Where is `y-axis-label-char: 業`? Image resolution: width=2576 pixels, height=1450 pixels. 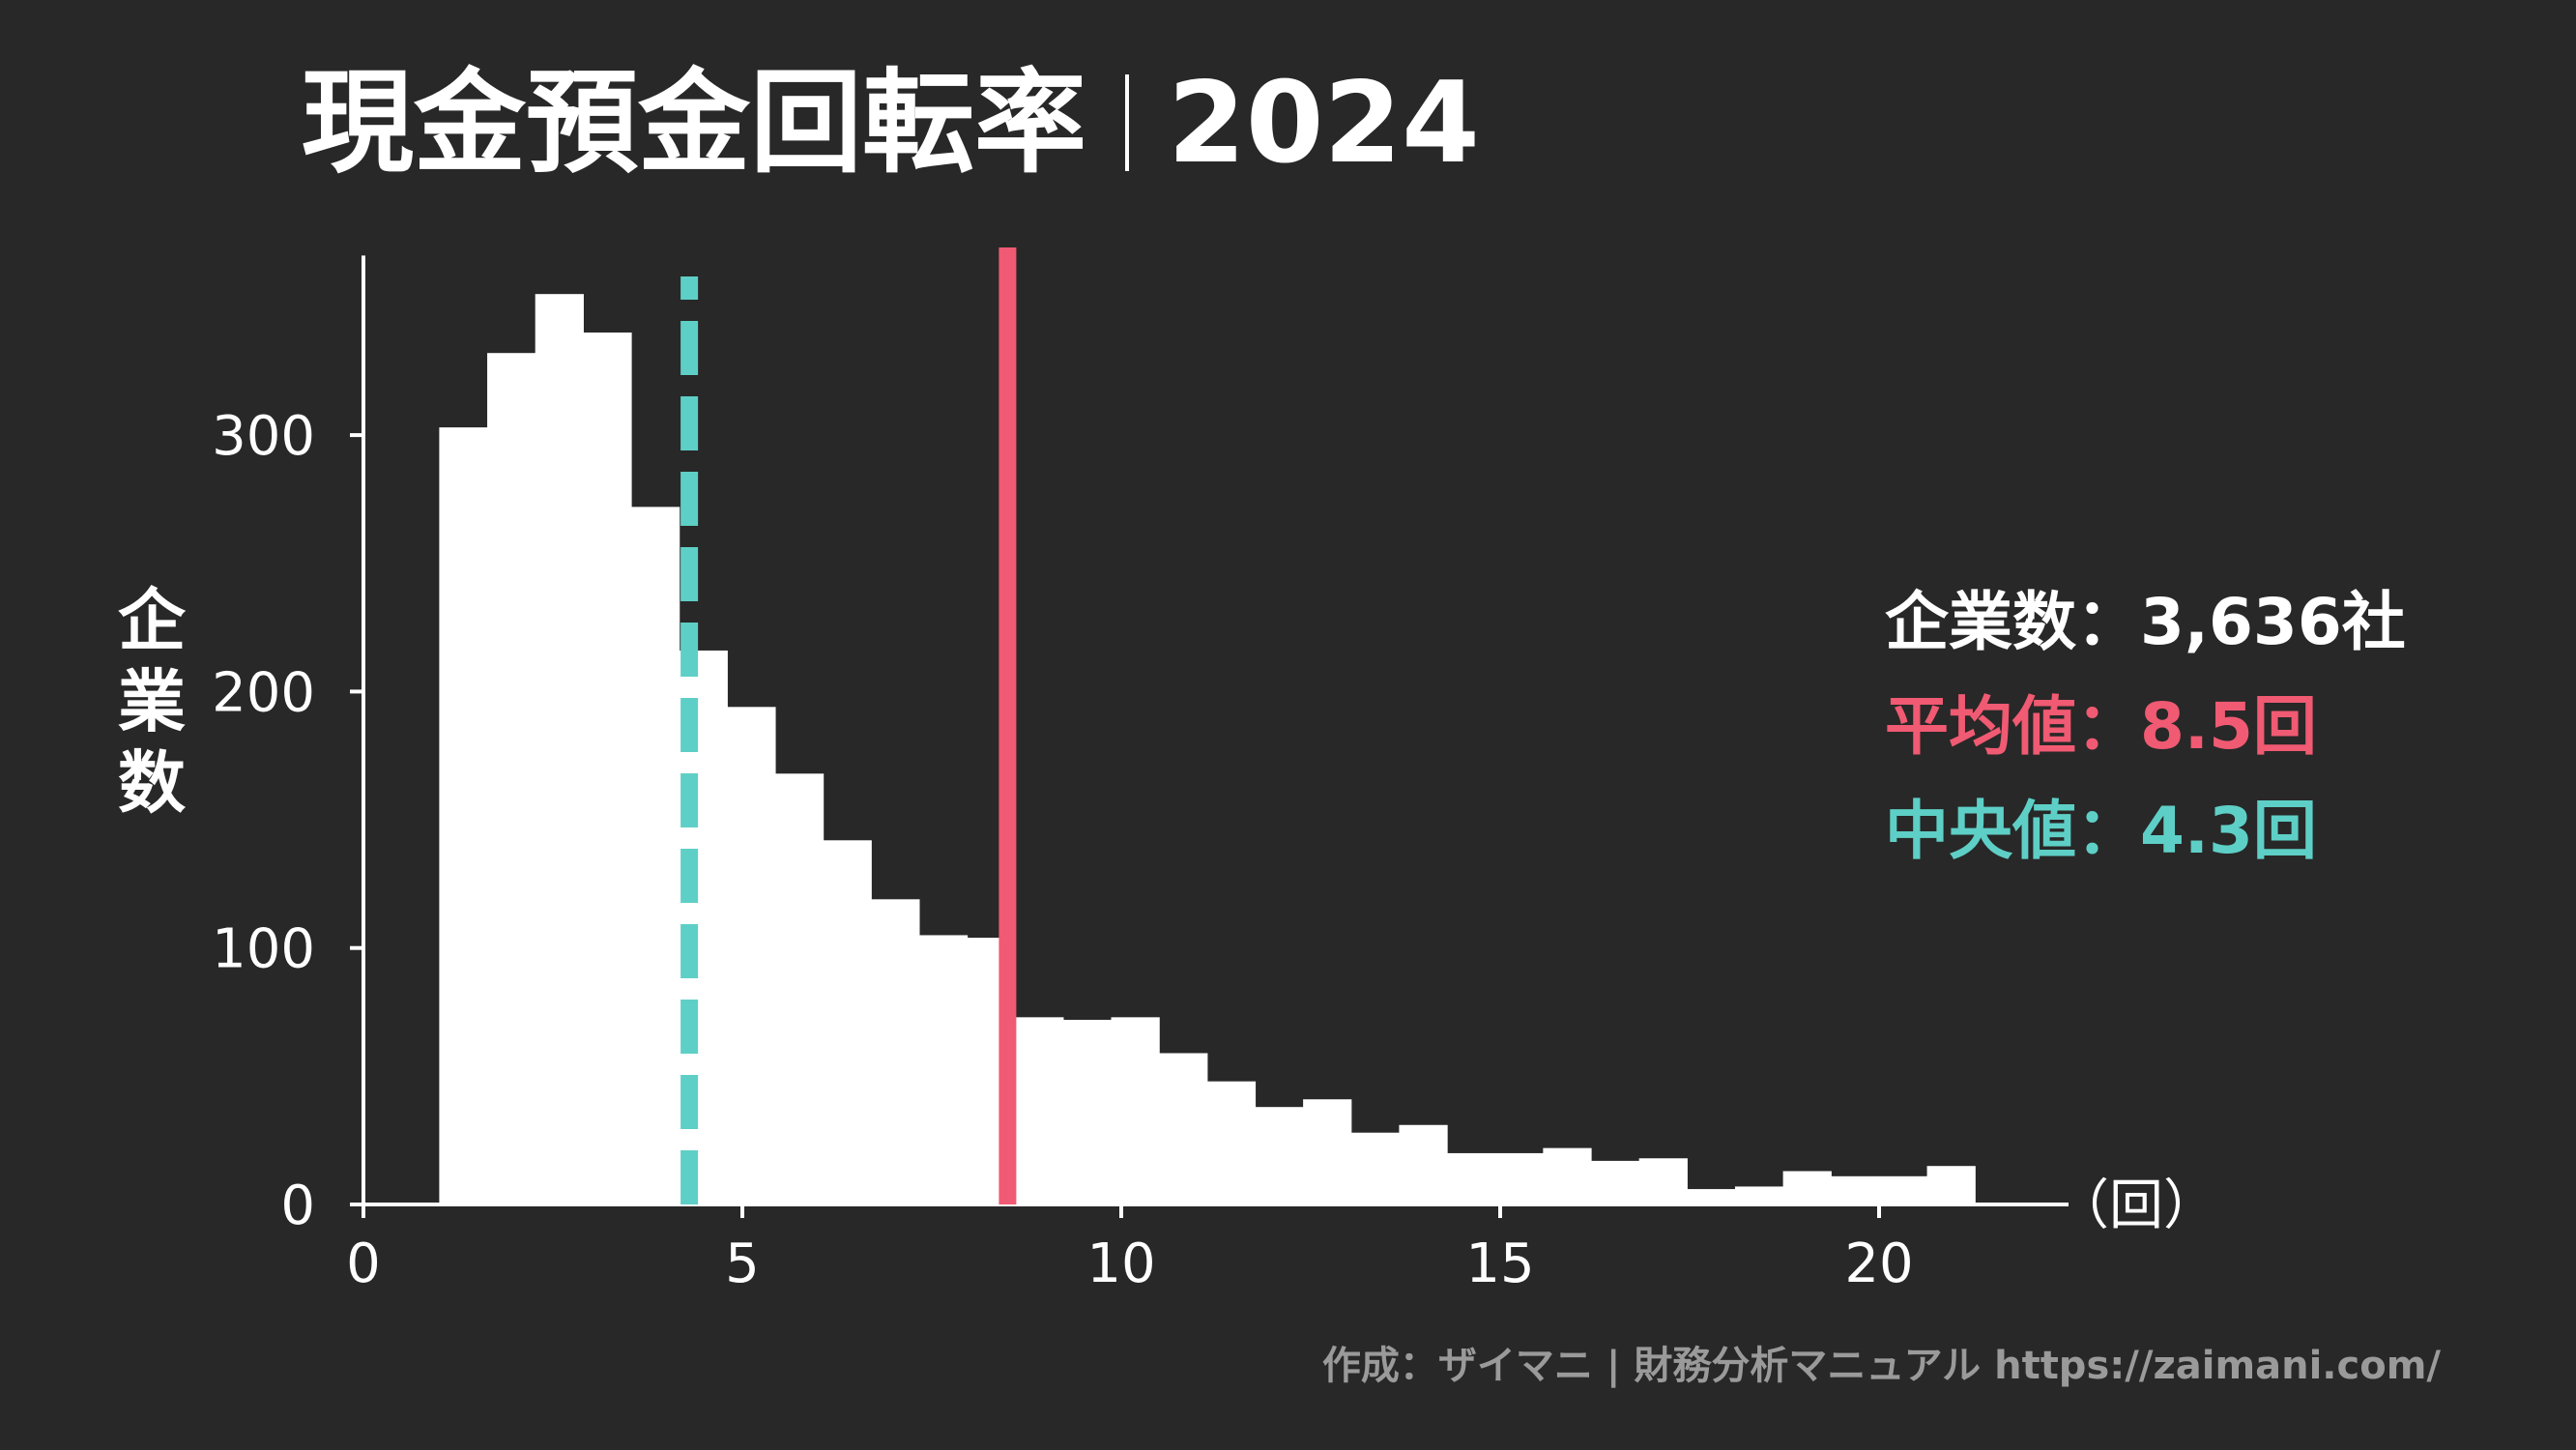 y-axis-label-char: 業 is located at coordinates (152, 701).